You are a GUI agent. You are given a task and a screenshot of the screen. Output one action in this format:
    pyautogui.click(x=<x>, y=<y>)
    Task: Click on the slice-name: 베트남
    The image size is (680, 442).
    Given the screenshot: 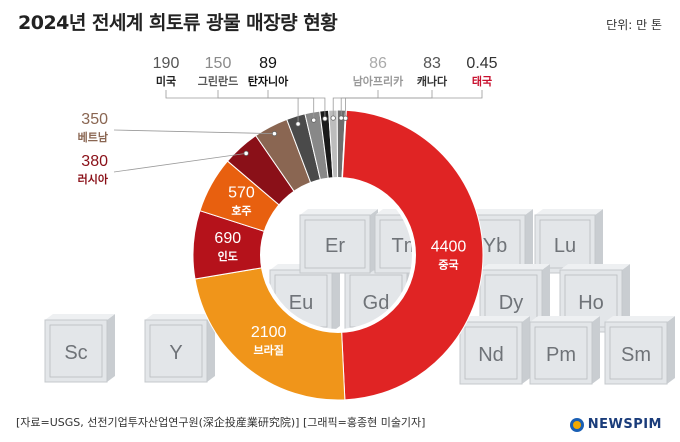 What is the action you would take?
    pyautogui.click(x=93, y=137)
    